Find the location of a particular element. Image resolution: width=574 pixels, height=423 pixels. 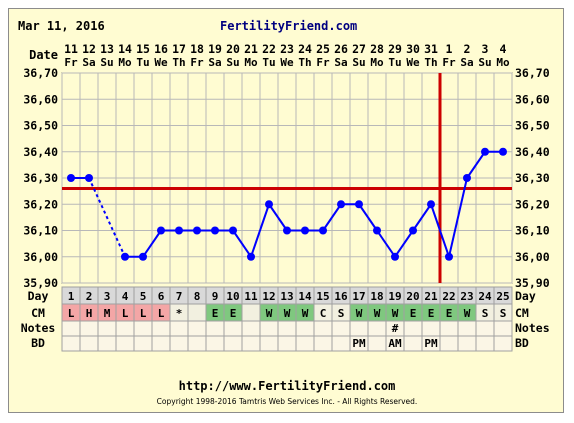

y-tick-label-left: 36,00 is located at coordinates (40, 257).